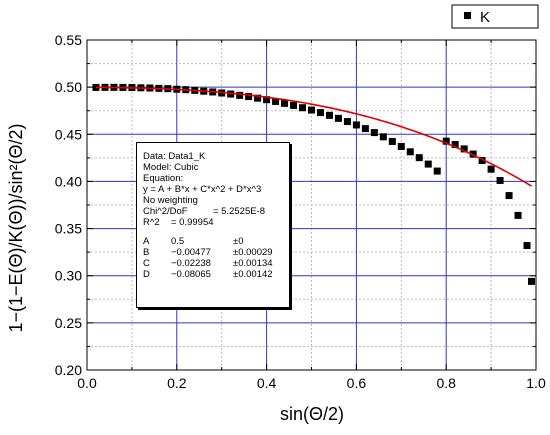  What do you see at coordinates (253, 252) in the screenshot?
I see `fit-param-error: ±0.00029` at bounding box center [253, 252].